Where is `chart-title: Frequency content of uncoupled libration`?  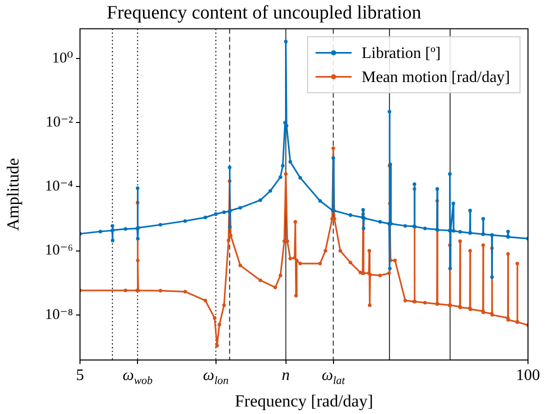 chart-title: Frequency content of uncoupled libration is located at coordinates (264, 13).